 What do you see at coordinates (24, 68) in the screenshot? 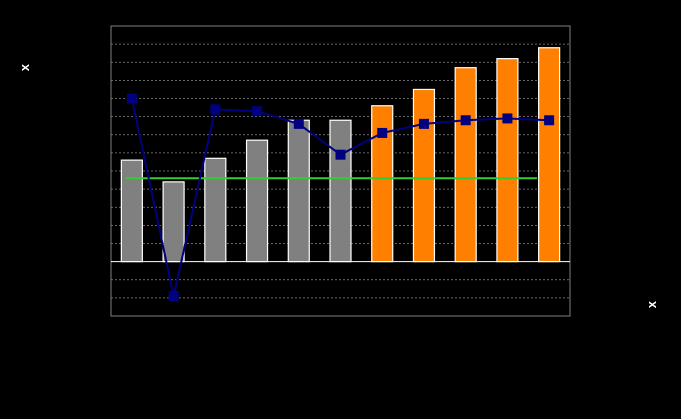
I see `y-axis-title: x` at bounding box center [24, 68].